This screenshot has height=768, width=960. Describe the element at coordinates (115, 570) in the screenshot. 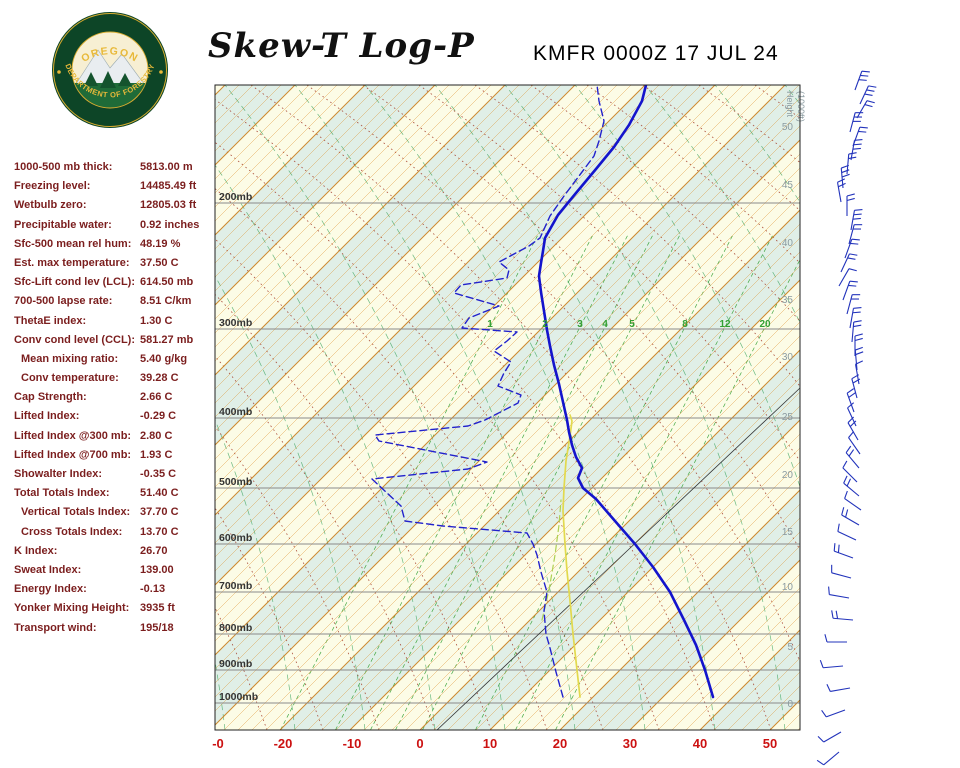

I see `index-row: Sweat Index: 139.00` at that location.